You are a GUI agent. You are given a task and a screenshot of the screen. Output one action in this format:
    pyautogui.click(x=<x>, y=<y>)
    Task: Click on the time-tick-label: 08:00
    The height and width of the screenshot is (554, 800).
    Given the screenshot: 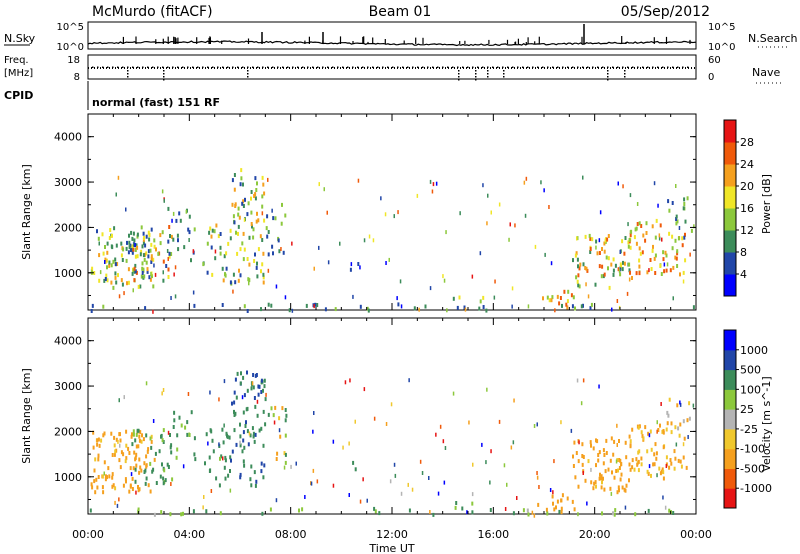 What is the action you would take?
    pyautogui.click(x=291, y=534)
    